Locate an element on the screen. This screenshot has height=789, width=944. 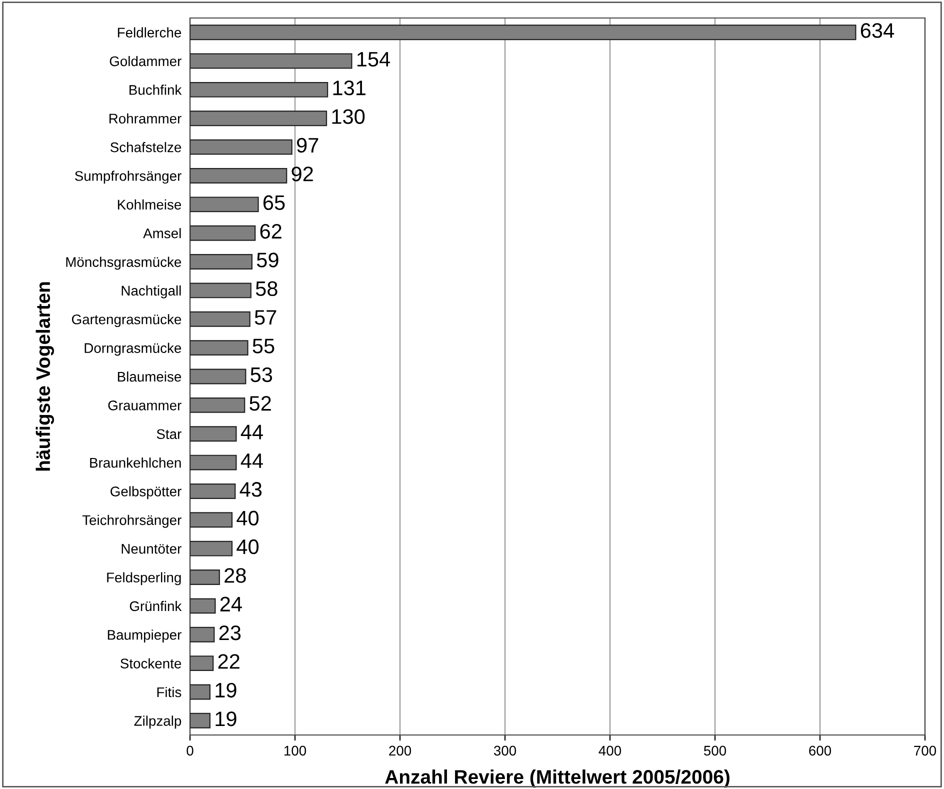
data-label: 62 is located at coordinates (271, 231).